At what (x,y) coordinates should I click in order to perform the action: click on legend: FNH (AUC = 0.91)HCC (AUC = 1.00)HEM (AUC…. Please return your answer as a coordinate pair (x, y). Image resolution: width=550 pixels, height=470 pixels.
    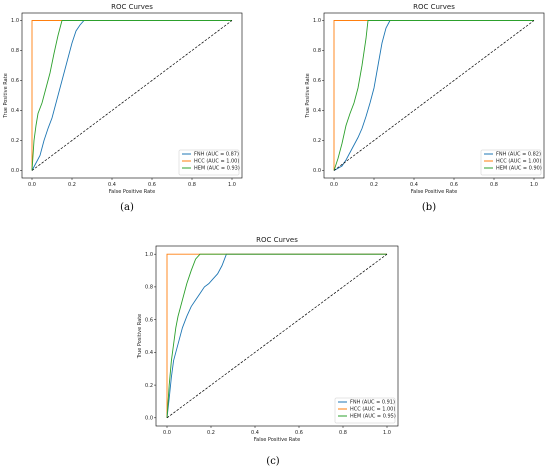
    Looking at the image, I should click on (365, 410).